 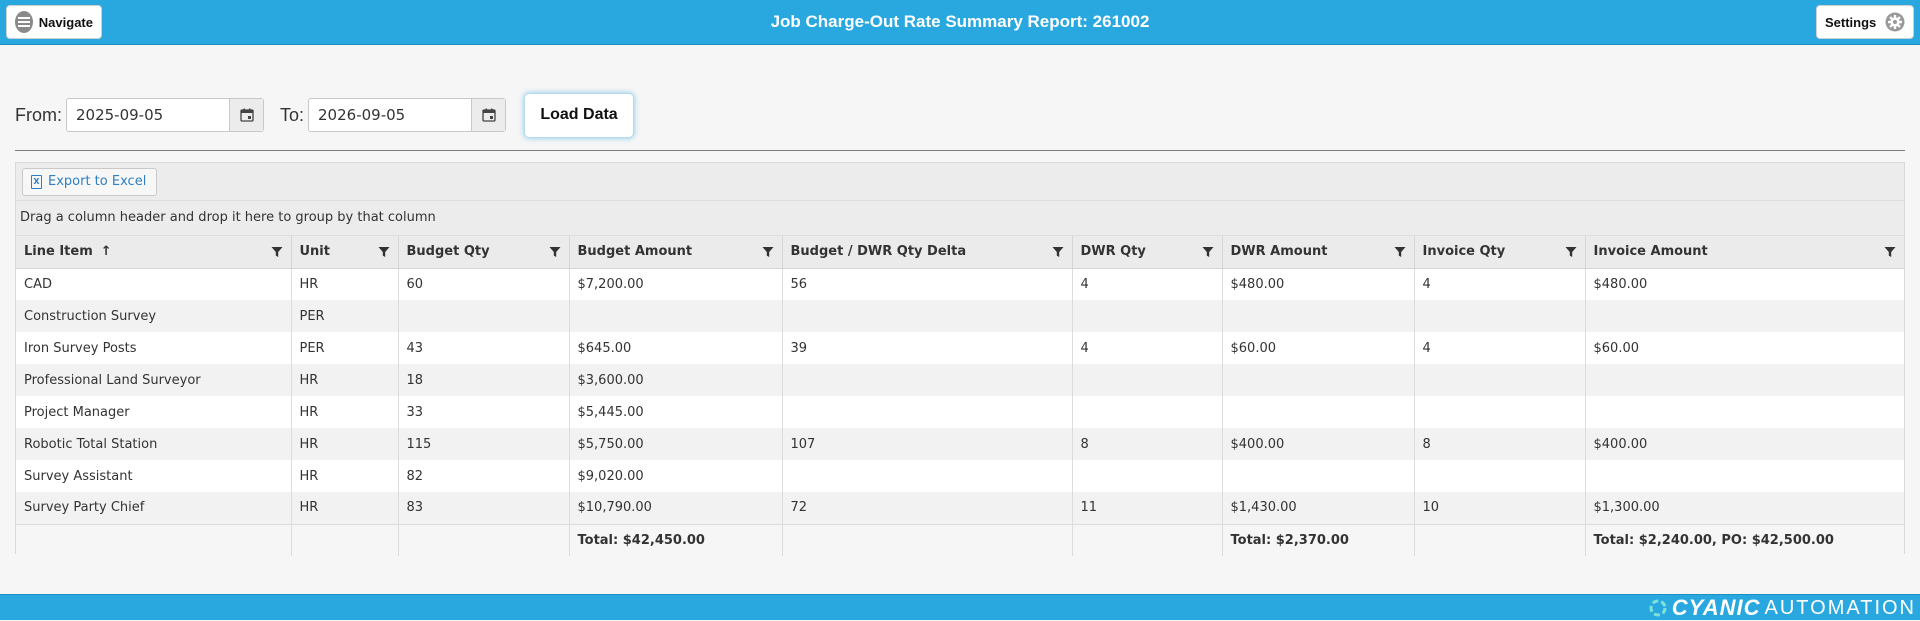 What do you see at coordinates (90, 181) in the screenshot?
I see `export-to-excel-button: X Export to Excel` at bounding box center [90, 181].